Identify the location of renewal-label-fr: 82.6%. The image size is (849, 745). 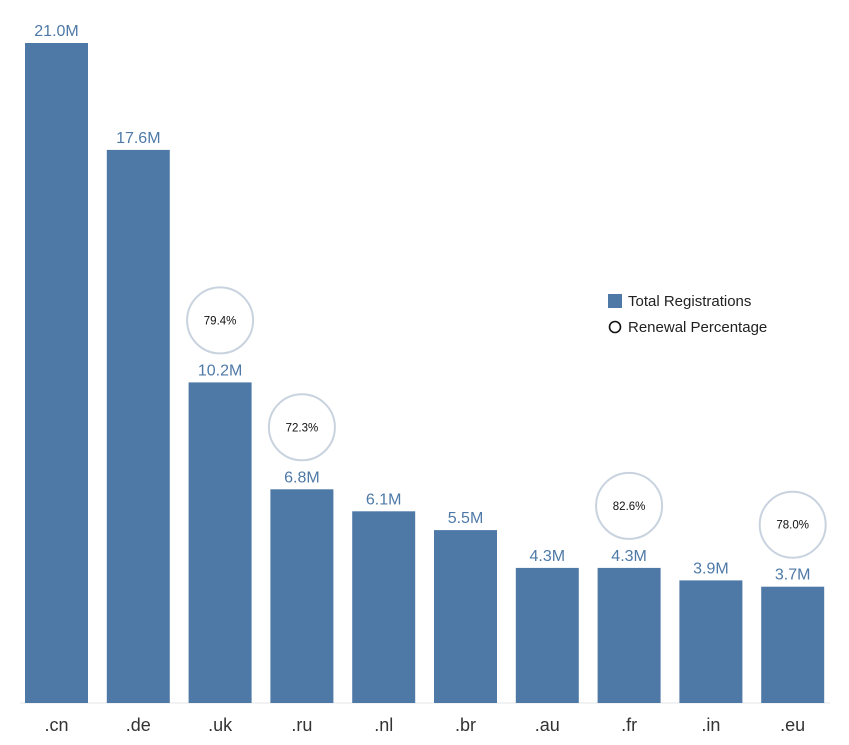
(629, 507).